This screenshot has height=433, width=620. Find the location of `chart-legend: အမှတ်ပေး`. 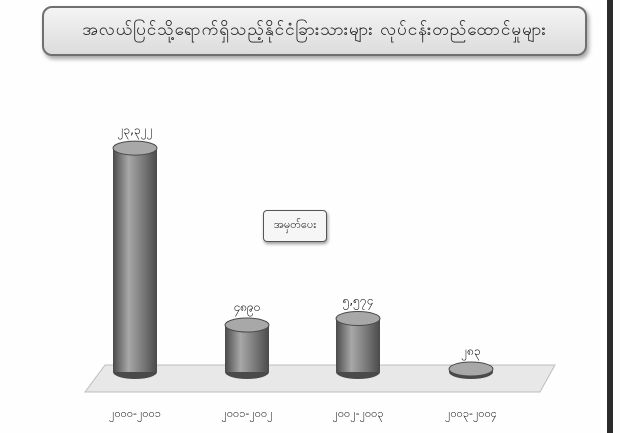

chart-legend: အမှတ်ပေး is located at coordinates (295, 226).